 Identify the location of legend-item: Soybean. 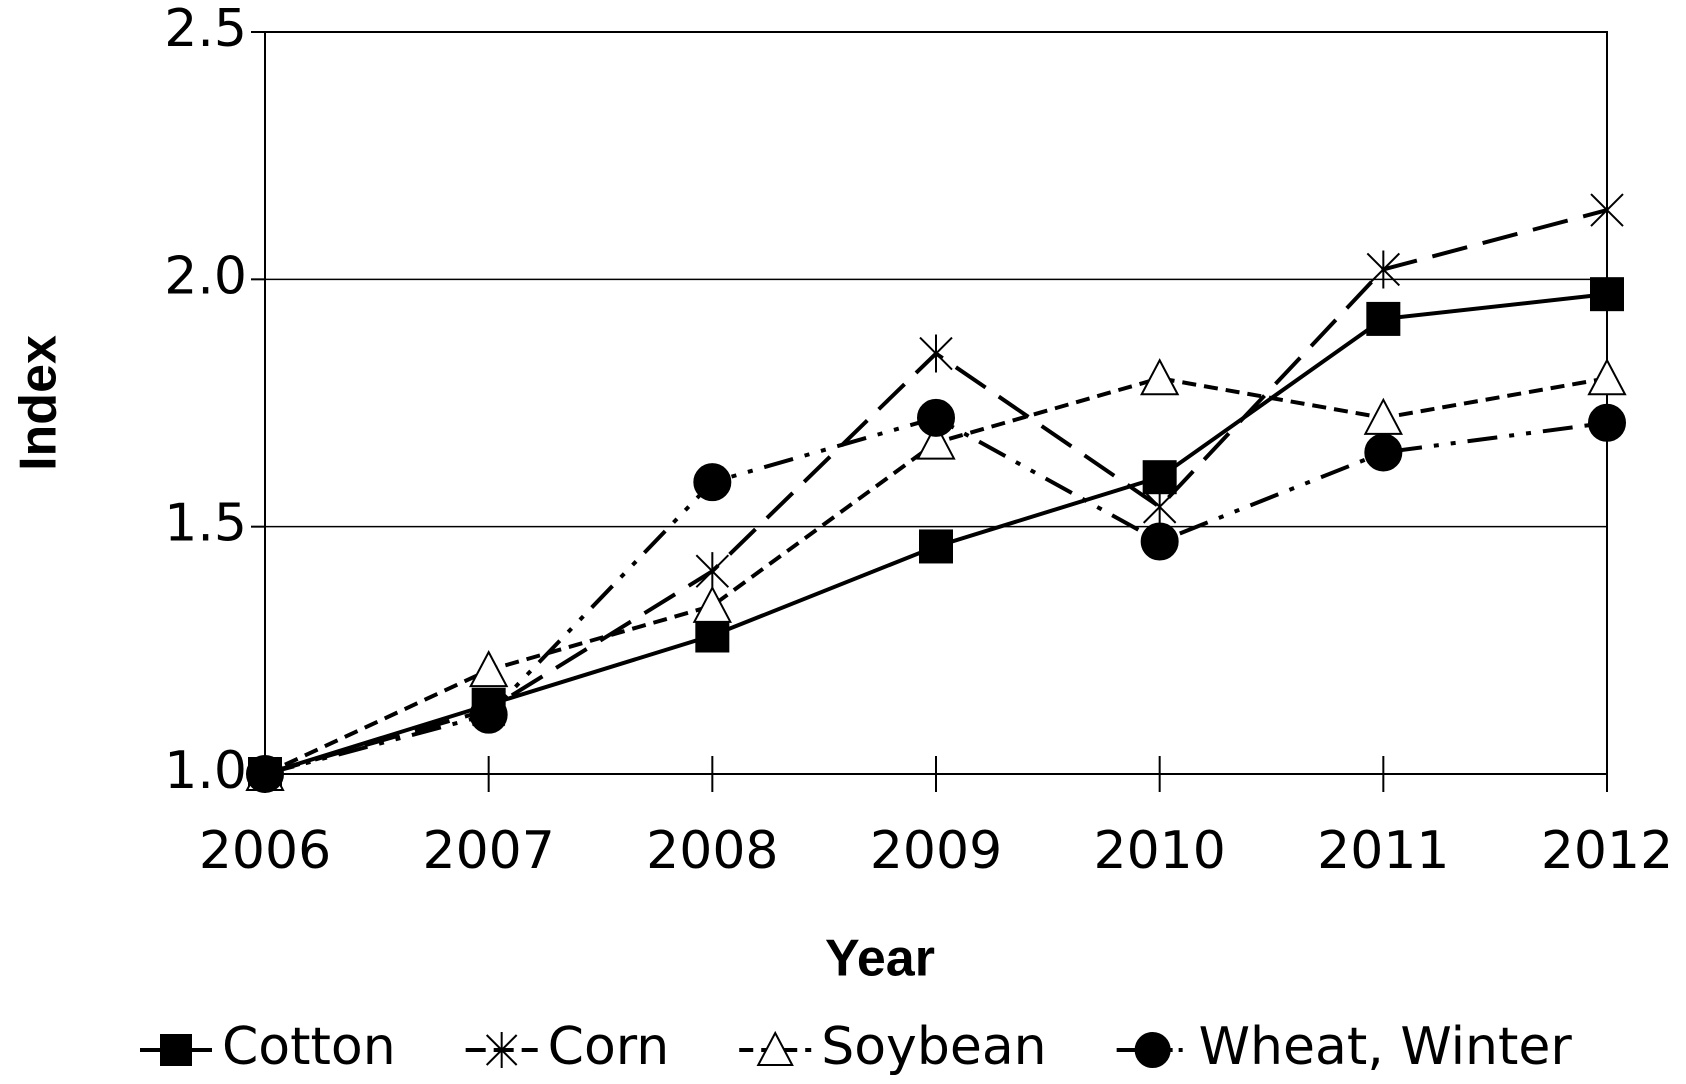
(893, 1047).